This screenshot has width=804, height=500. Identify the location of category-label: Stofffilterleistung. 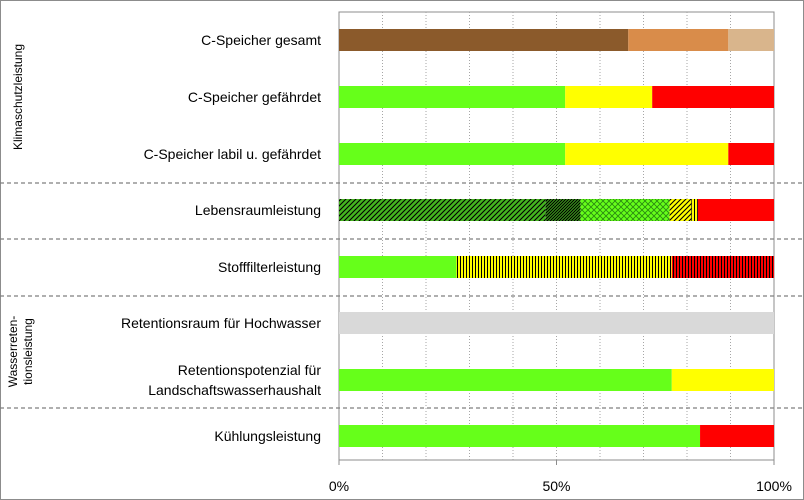
(269, 267).